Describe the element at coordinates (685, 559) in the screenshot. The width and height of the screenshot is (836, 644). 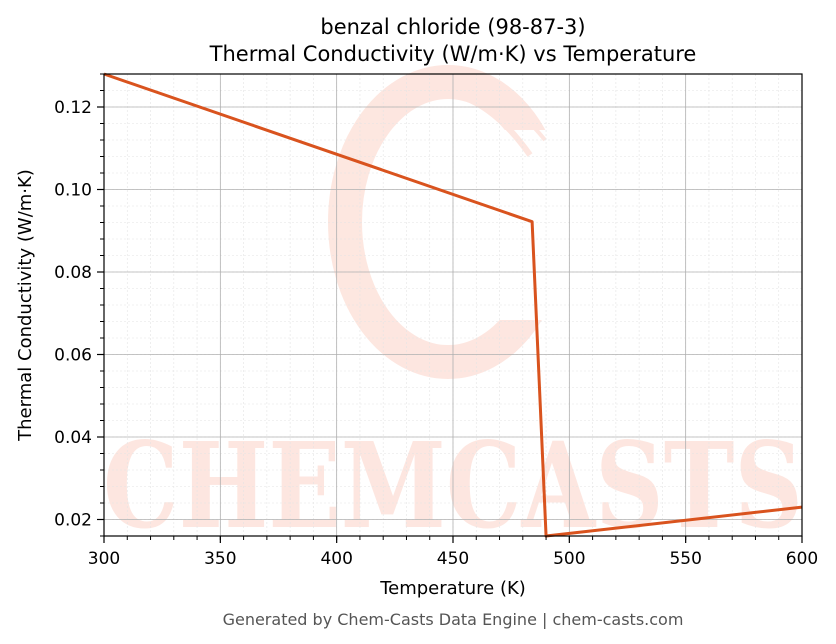
I see `x-tick-label: 550` at that location.